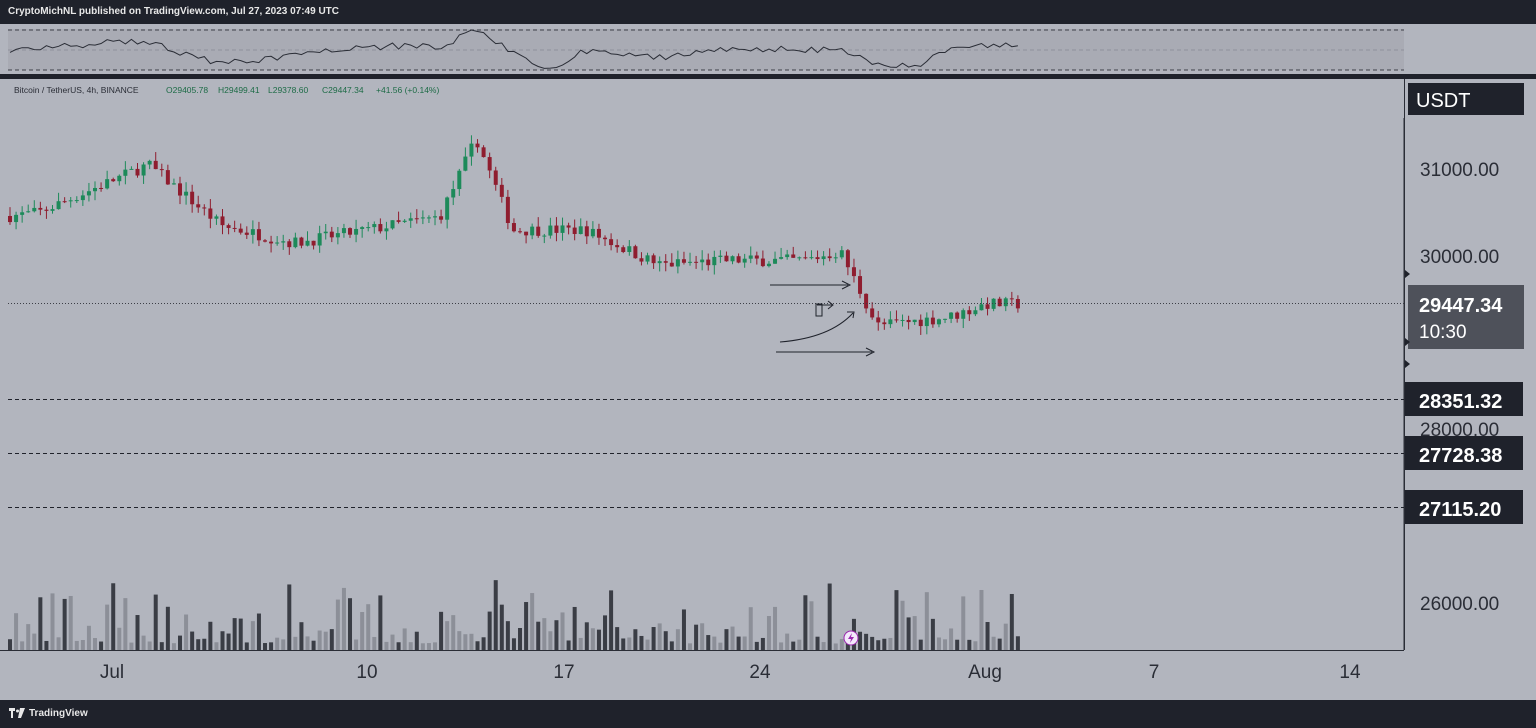  What do you see at coordinates (407, 90) in the screenshot?
I see `ohlc-change: +41.56 (+0.14%)` at bounding box center [407, 90].